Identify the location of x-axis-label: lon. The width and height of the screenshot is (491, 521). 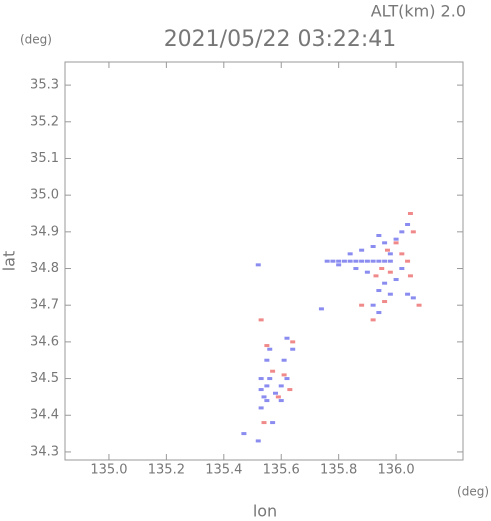
(265, 511).